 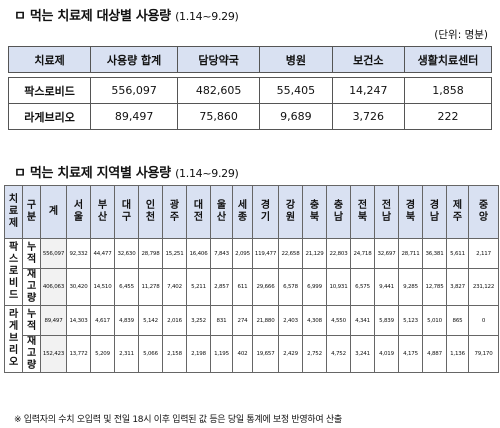 I want to click on table-cell: 14,303, so click(x=78, y=320).